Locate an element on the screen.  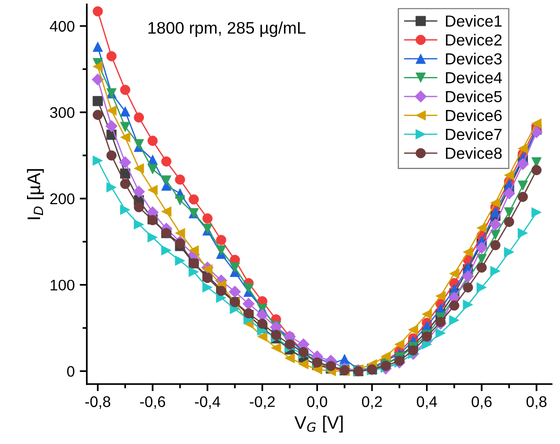
legend-label: Device6 is located at coordinates (474, 115).